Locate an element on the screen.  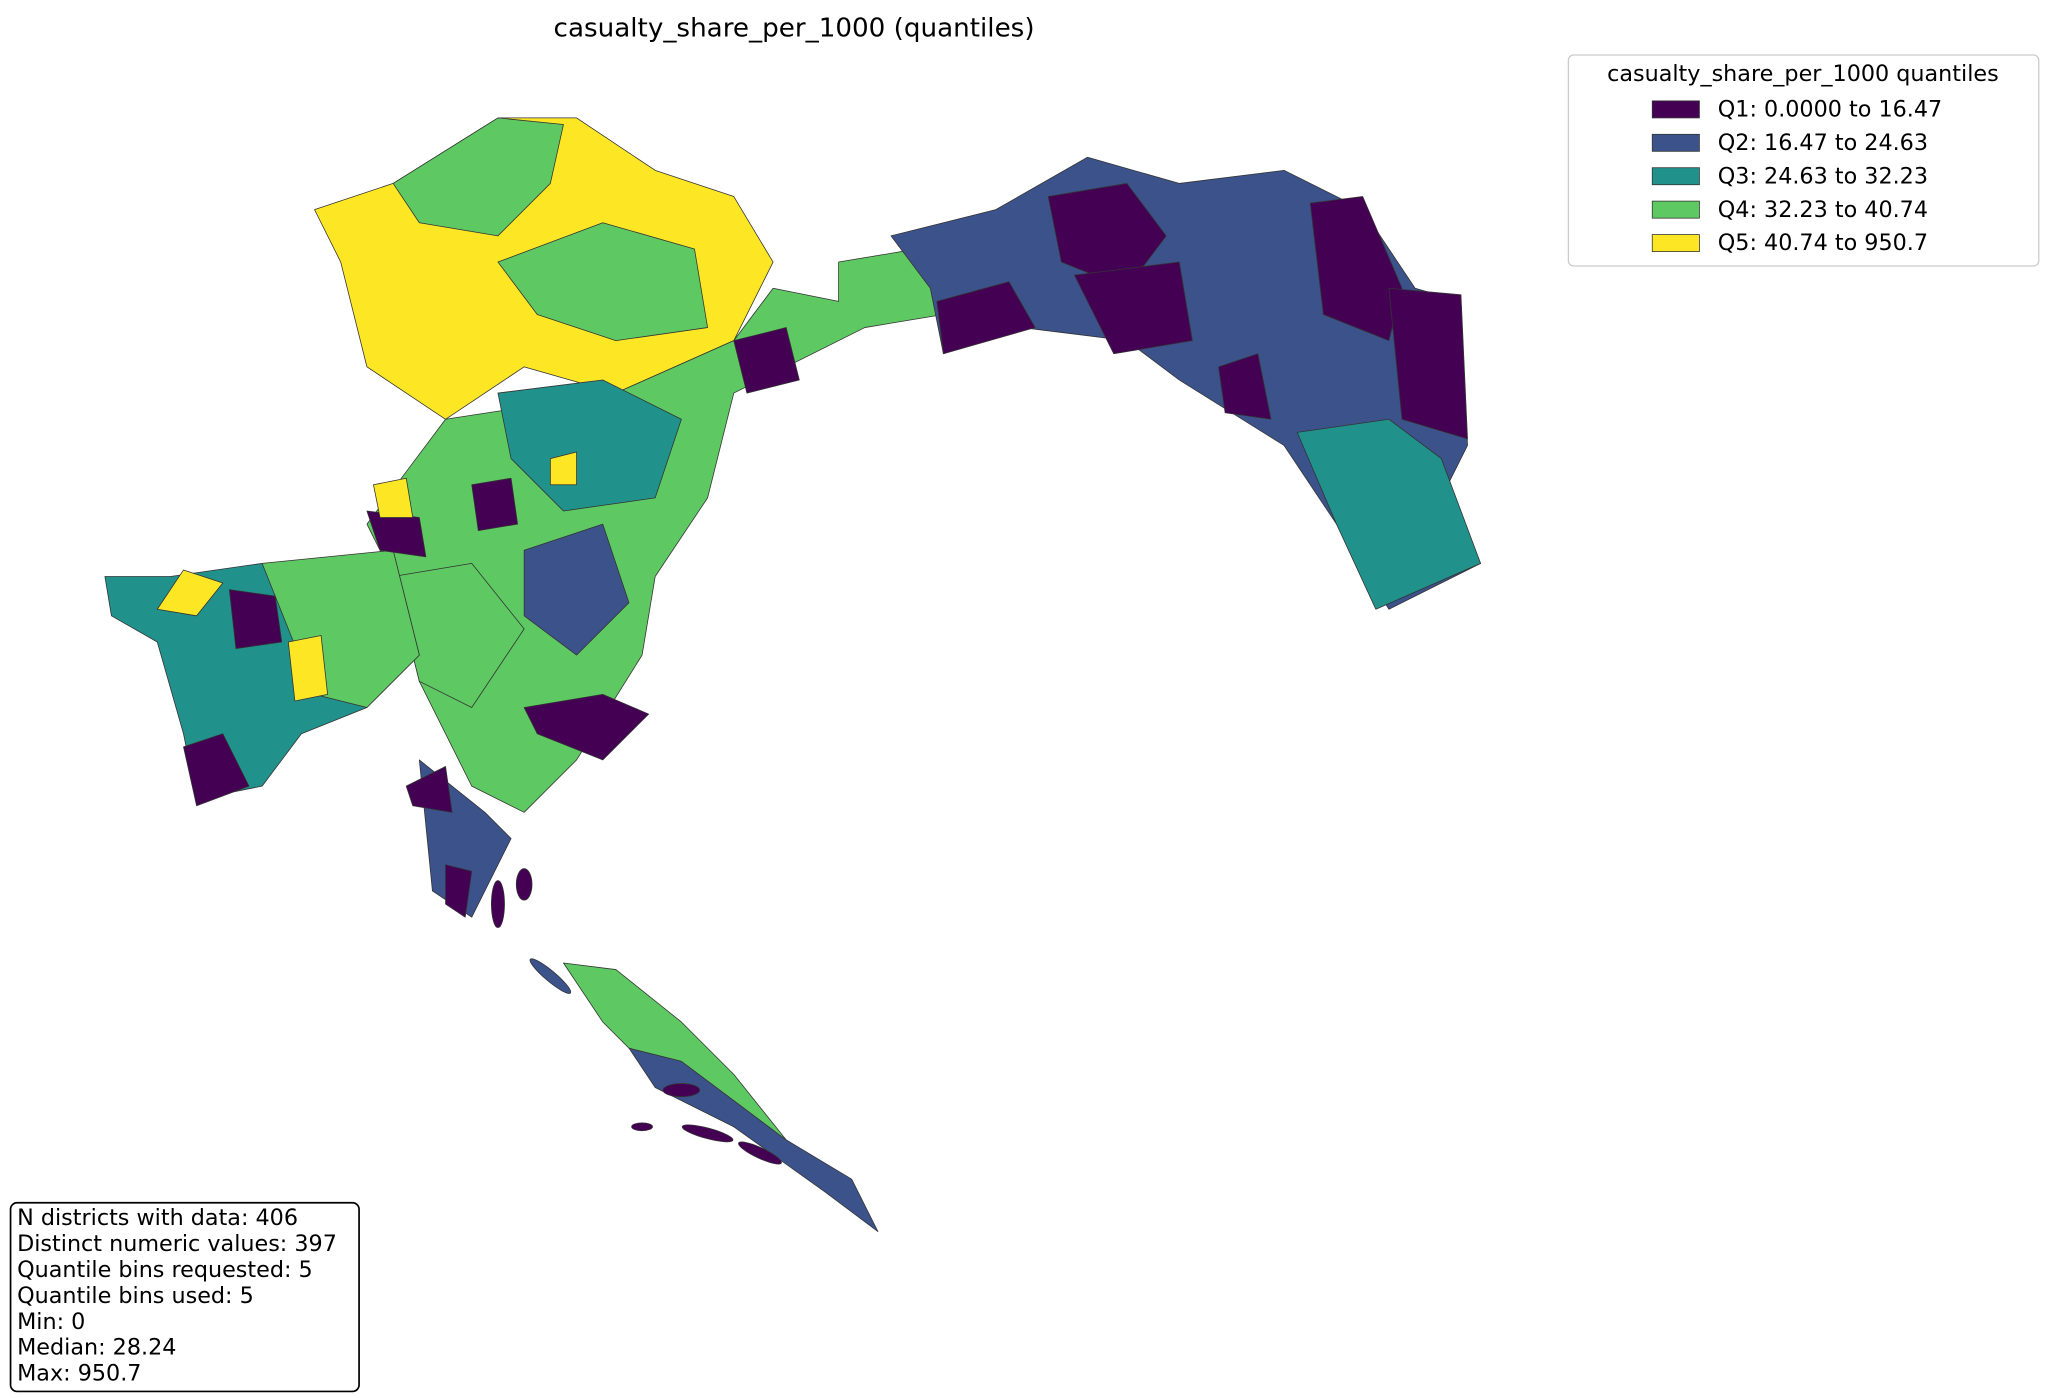
legend-label: Q2: 16.47 to 24.63 is located at coordinates (1823, 143).